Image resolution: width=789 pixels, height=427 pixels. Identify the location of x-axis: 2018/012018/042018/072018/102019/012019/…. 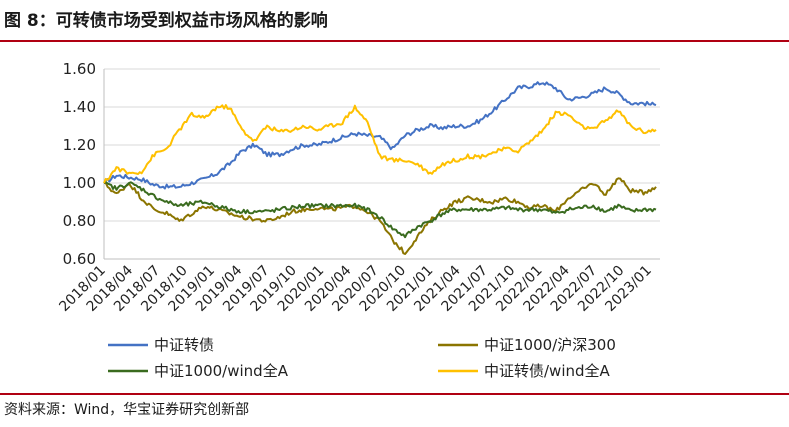
(358, 286).